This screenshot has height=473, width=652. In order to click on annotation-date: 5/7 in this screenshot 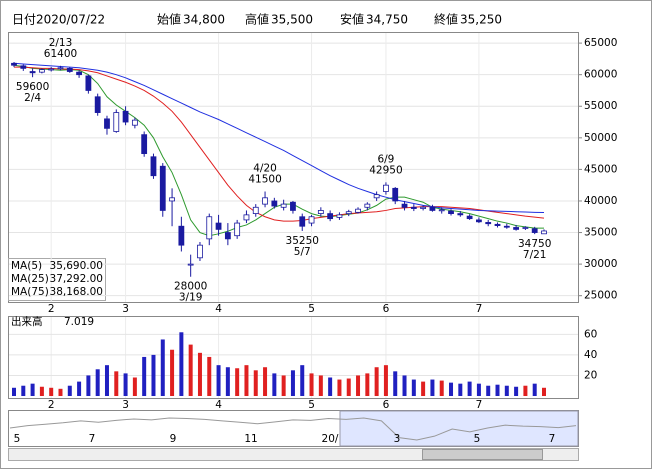, I will do `click(302, 252)`.